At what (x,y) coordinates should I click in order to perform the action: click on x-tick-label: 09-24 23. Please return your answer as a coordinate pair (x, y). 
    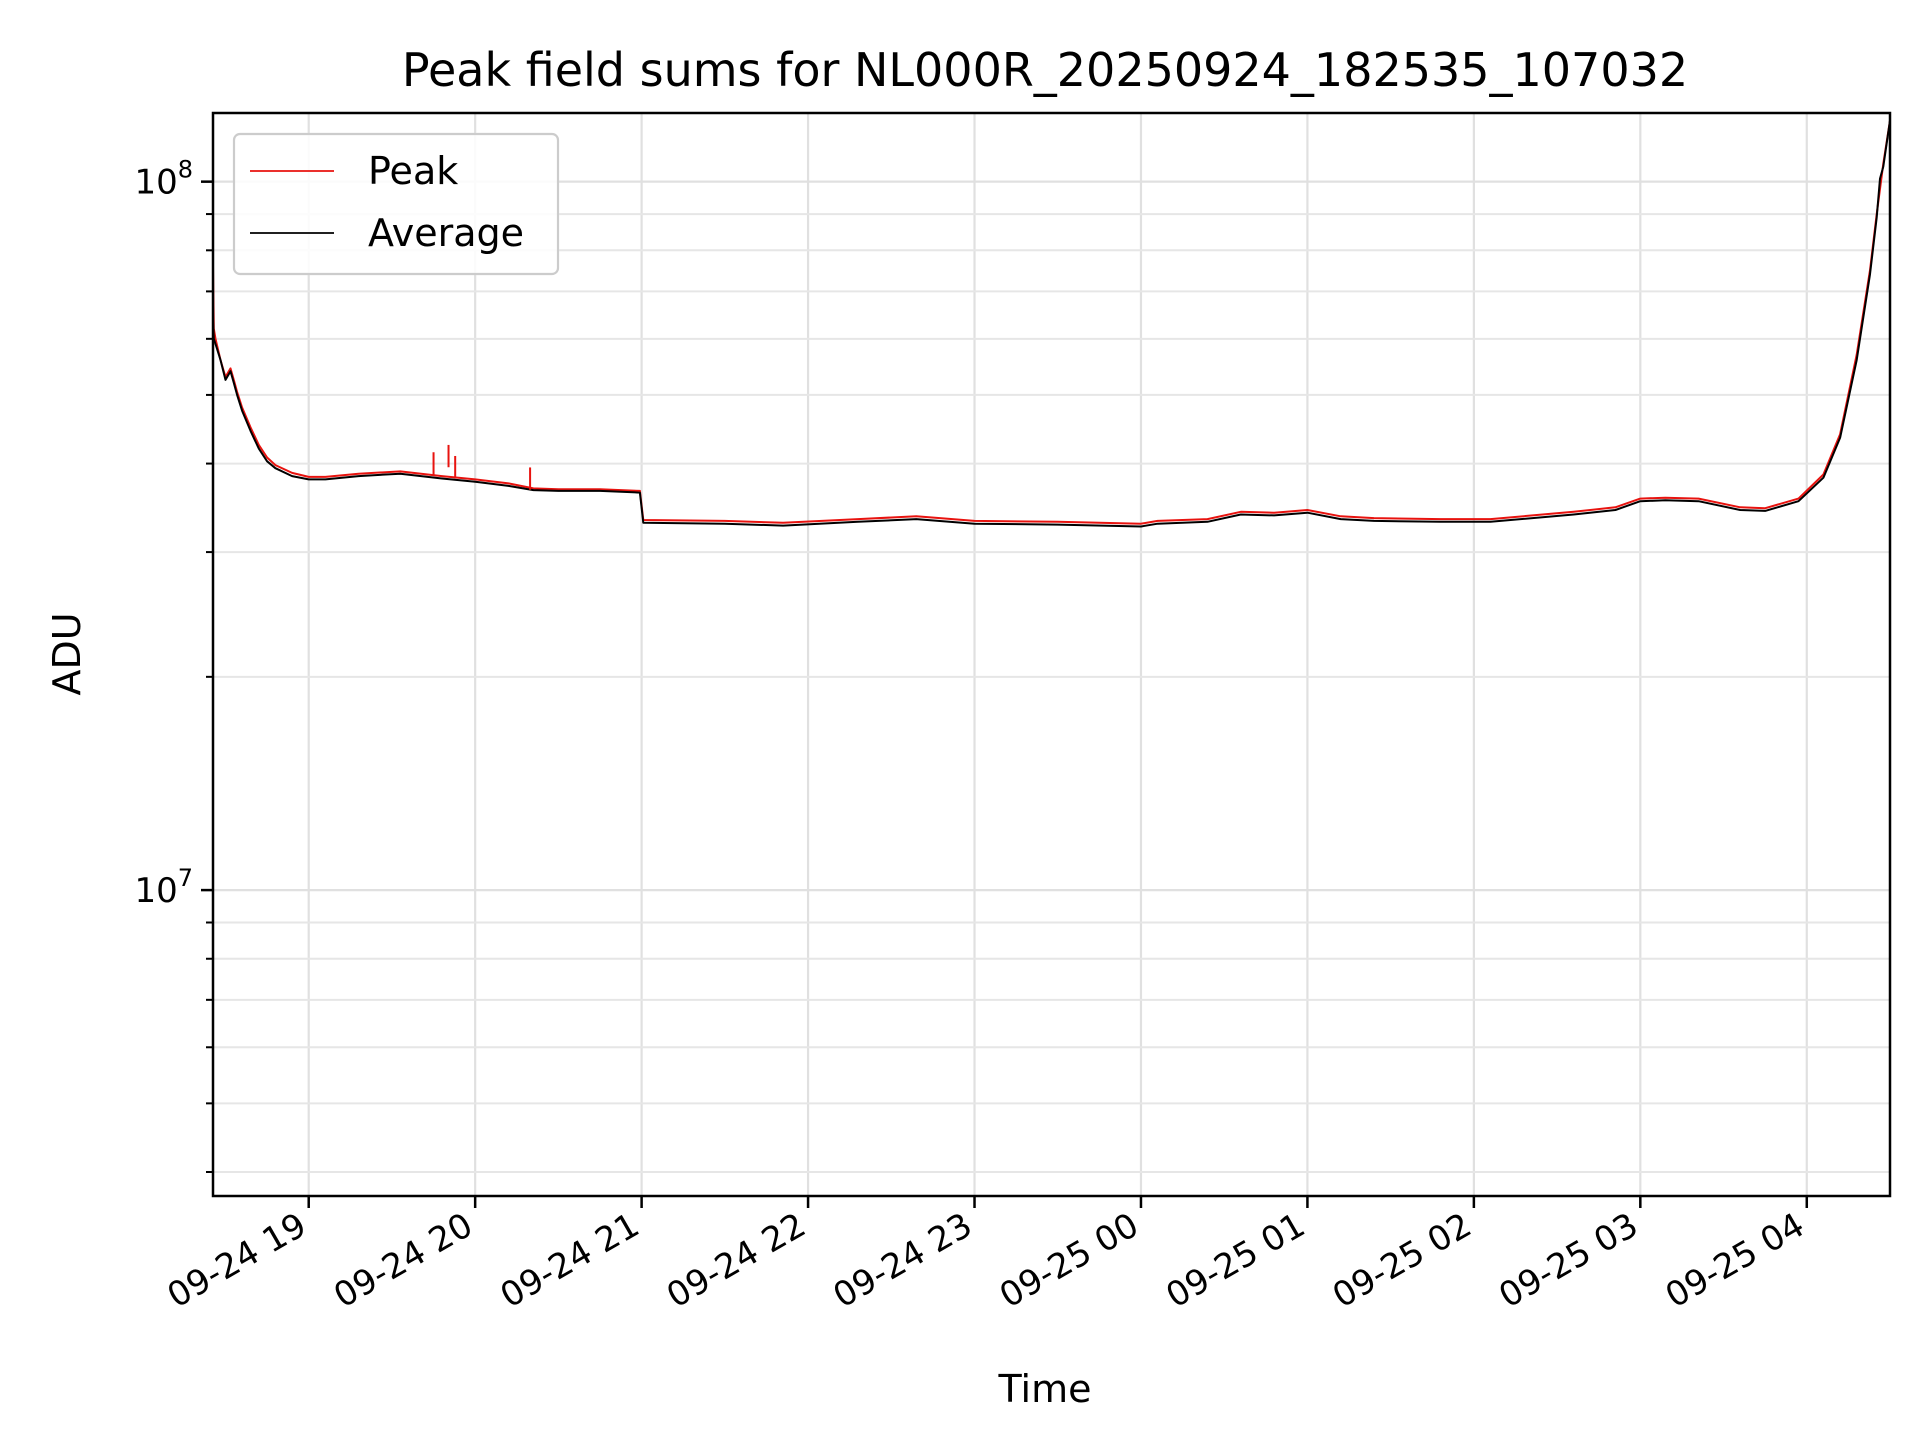
    Looking at the image, I should click on (903, 1260).